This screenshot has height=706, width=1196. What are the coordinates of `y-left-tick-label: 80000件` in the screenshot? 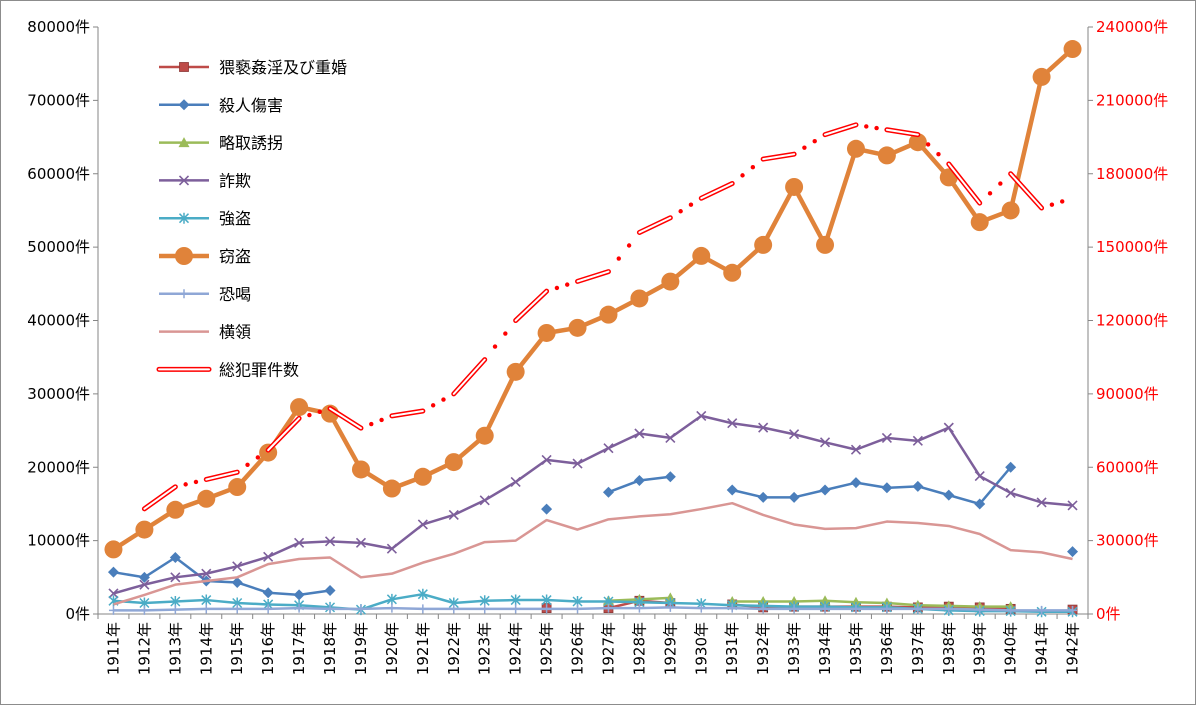 It's located at (58, 27).